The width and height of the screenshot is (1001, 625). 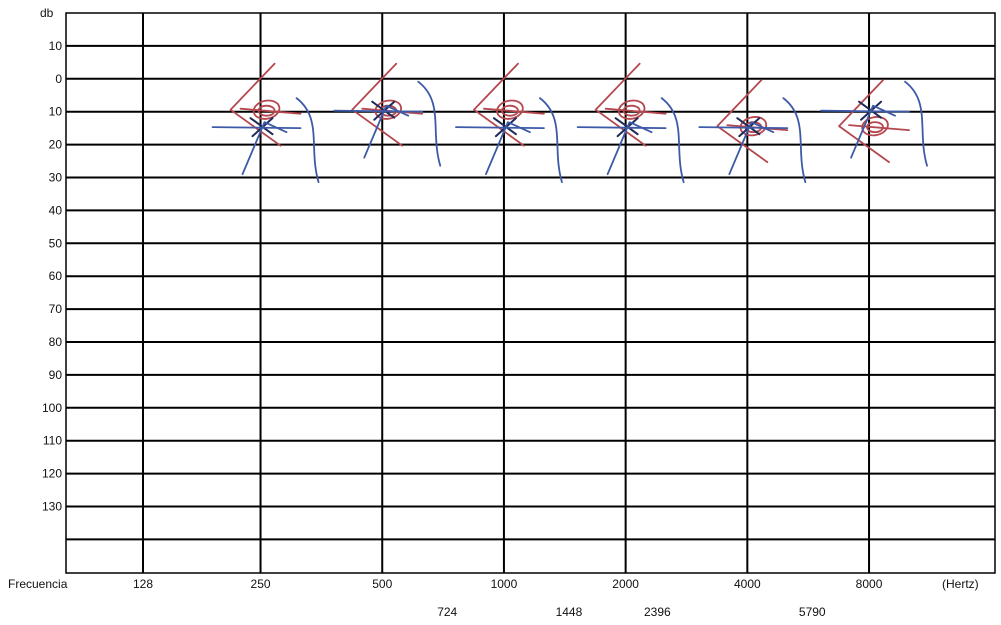 I want to click on y-tick-label: 80, so click(x=56, y=342).